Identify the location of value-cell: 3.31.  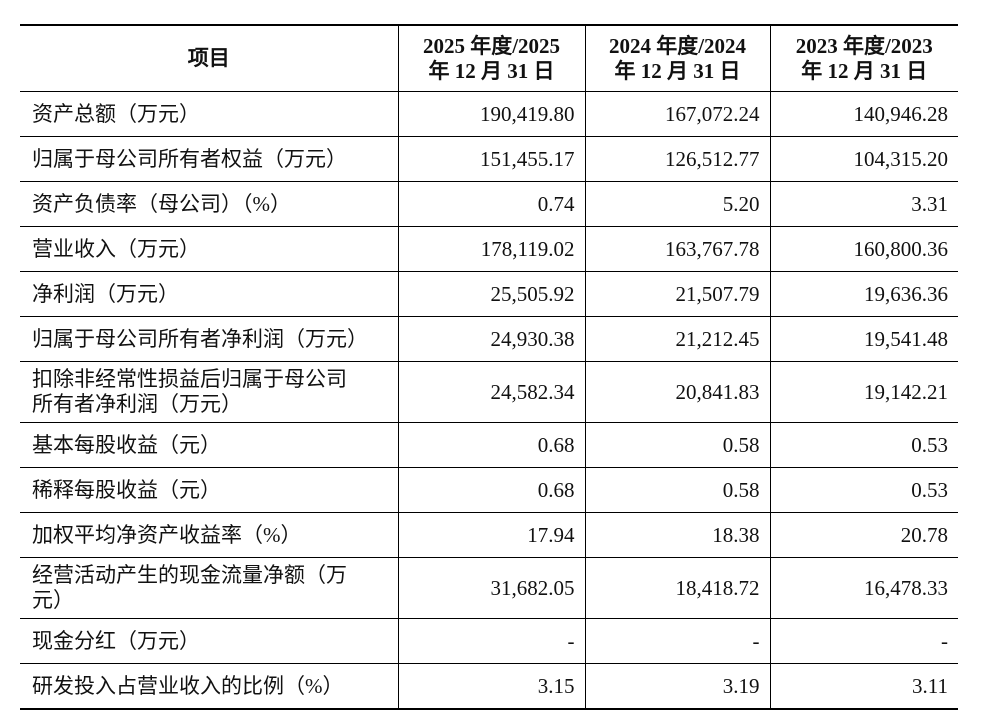
(863, 204).